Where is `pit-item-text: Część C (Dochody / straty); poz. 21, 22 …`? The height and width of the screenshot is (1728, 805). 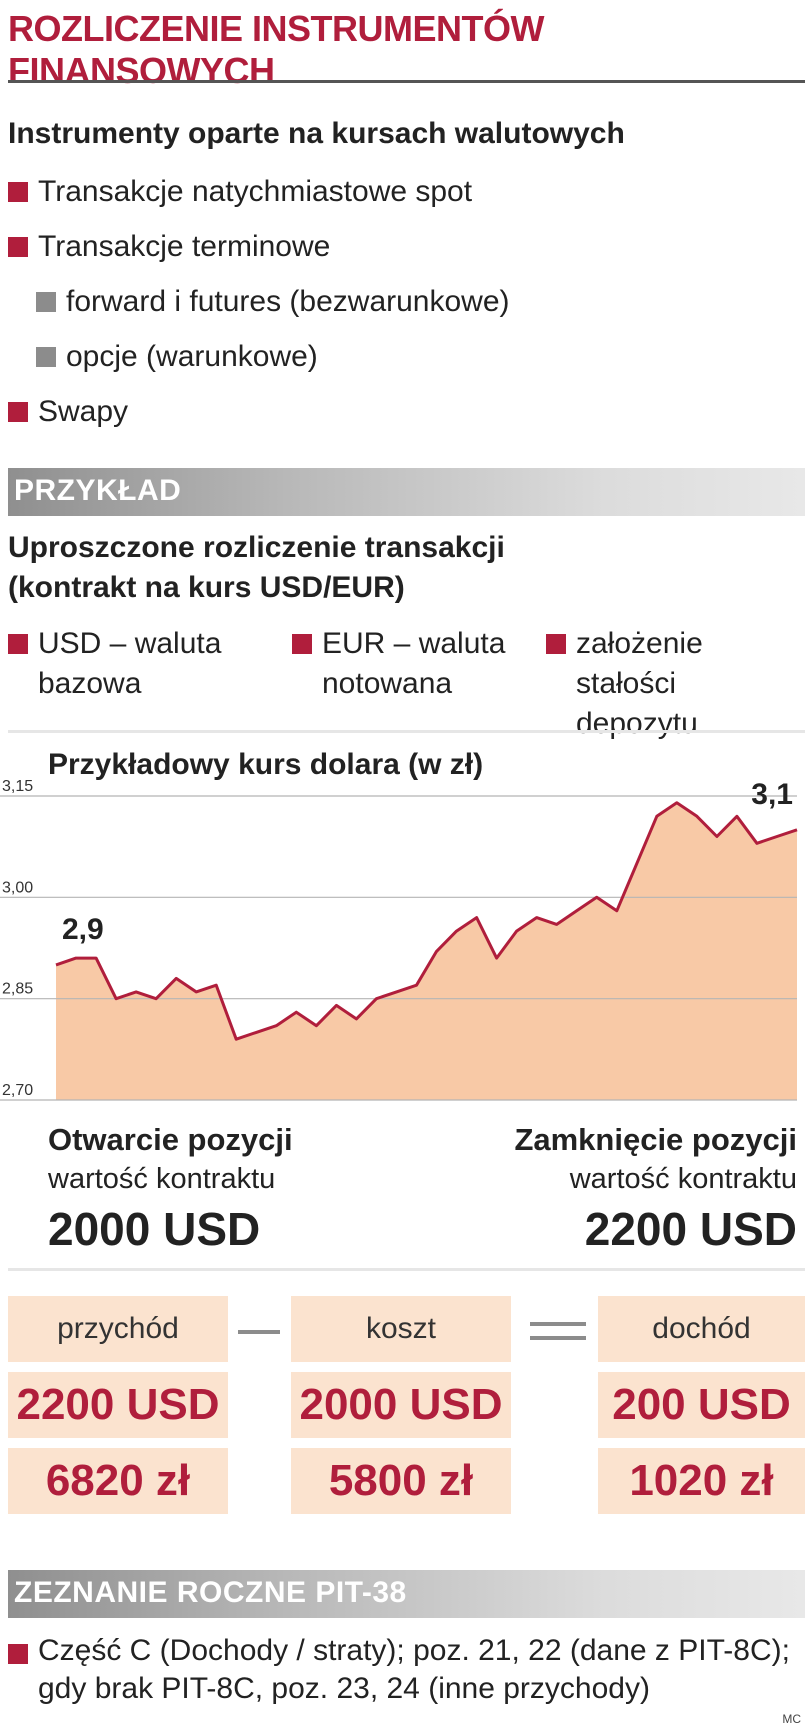 pit-item-text: Część C (Dochody / straty); poz. 21, 22 … is located at coordinates (421, 1670).